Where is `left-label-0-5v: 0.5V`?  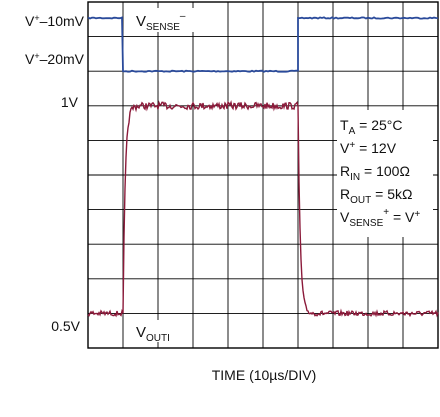
left-label-0-5v: 0.5V is located at coordinates (65, 326).